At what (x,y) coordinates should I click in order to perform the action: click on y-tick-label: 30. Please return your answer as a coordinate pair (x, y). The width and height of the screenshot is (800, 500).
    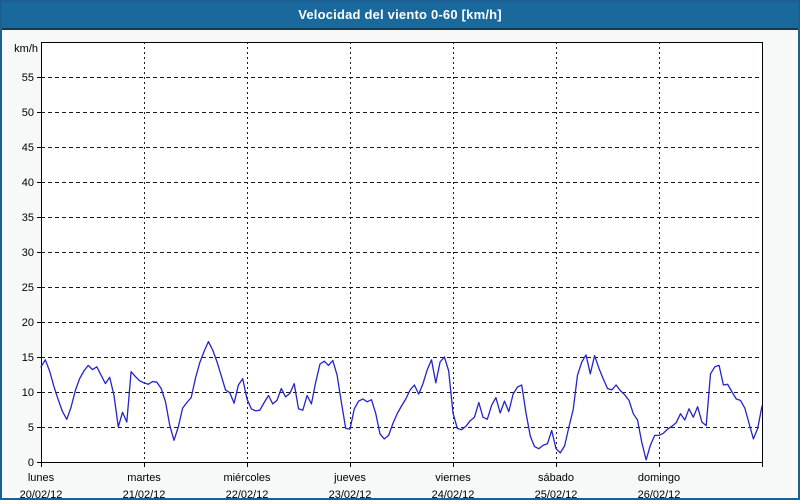
    Looking at the image, I should click on (28, 253).